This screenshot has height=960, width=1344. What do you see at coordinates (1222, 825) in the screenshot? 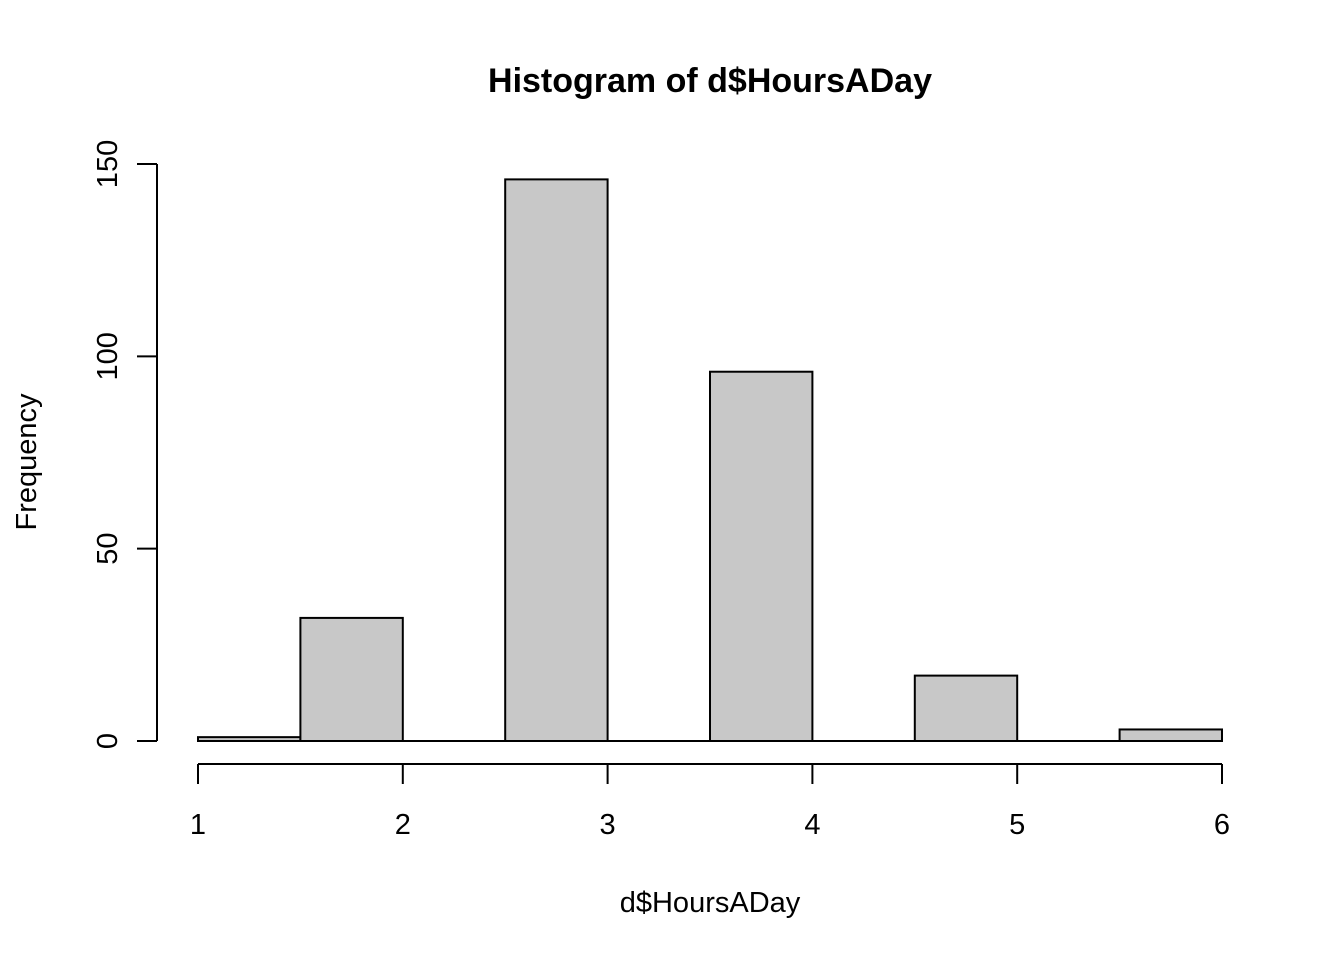
I see `x-tick-label: 6` at bounding box center [1222, 825].